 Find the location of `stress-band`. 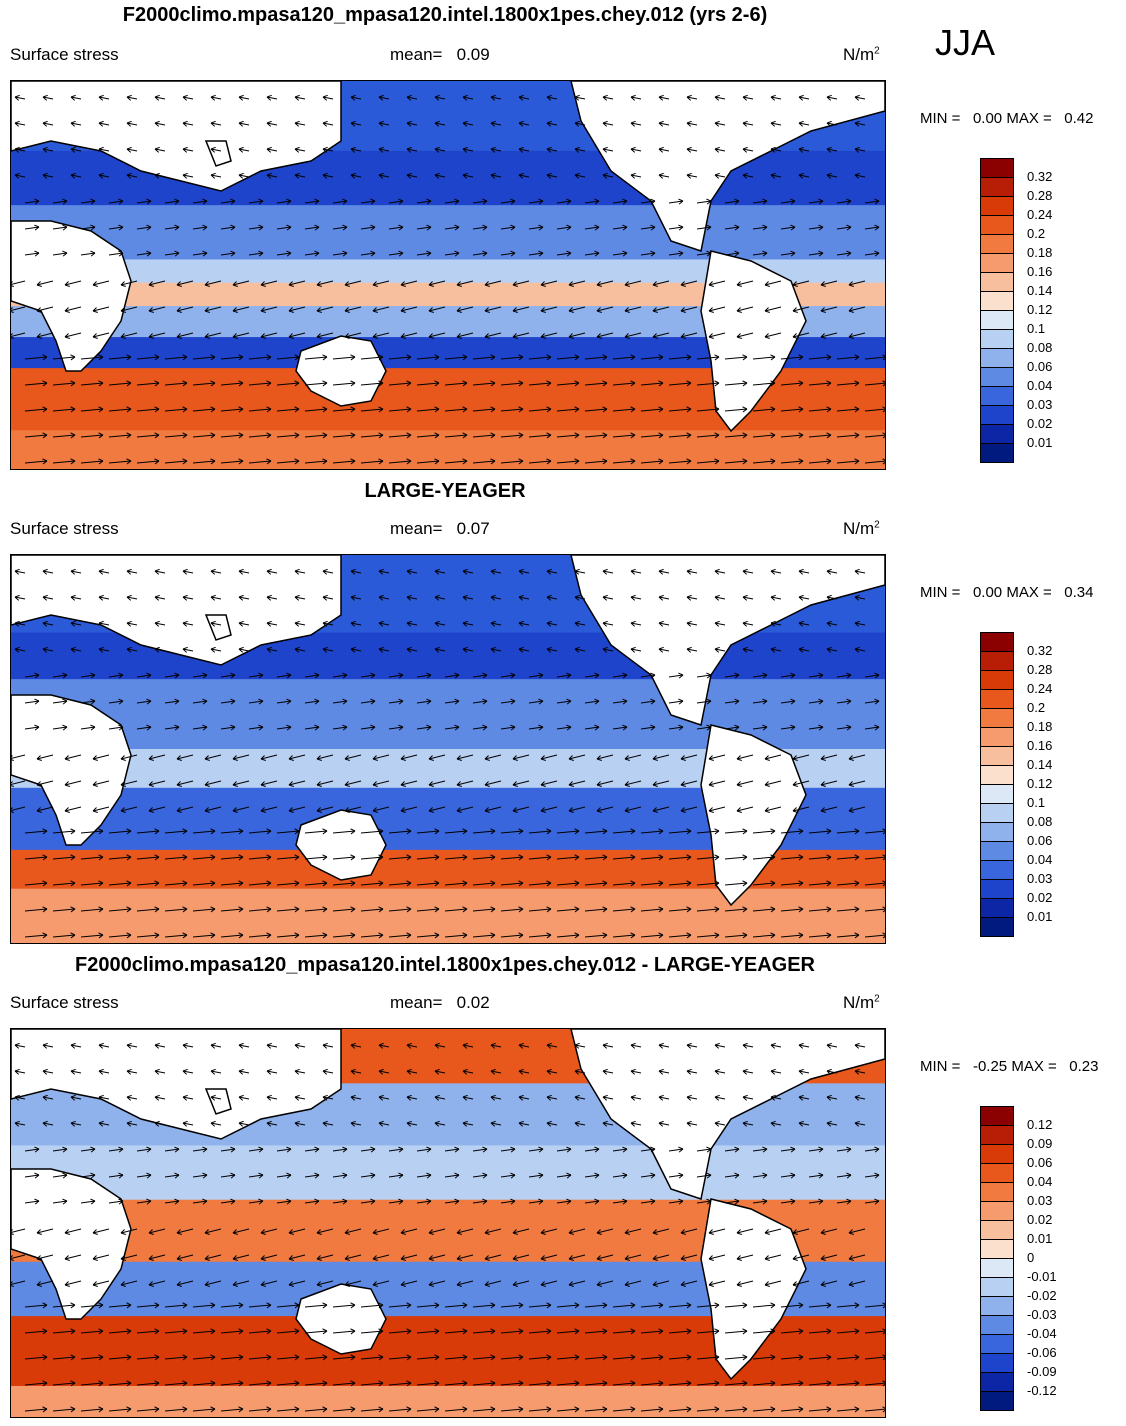

stress-band is located at coordinates (448, 915).